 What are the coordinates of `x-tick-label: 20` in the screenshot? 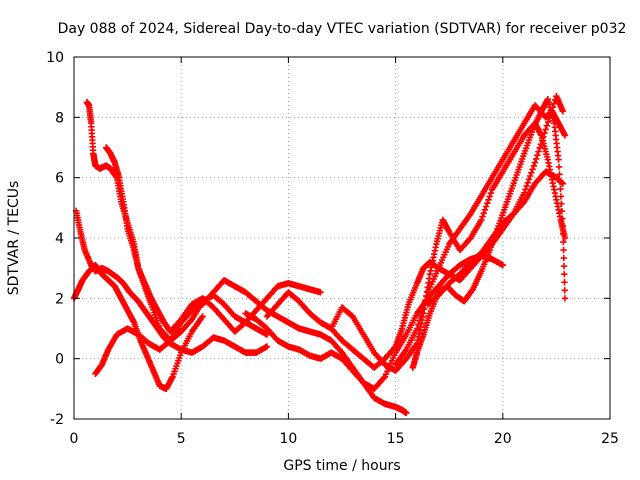 It's located at (503, 439).